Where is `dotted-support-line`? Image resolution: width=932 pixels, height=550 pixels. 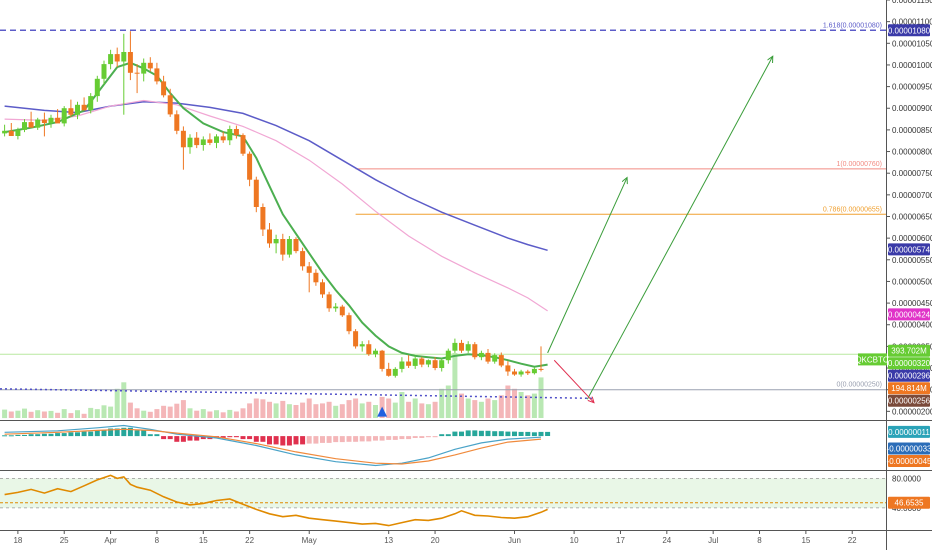
dotted-support-line is located at coordinates (297, 394).